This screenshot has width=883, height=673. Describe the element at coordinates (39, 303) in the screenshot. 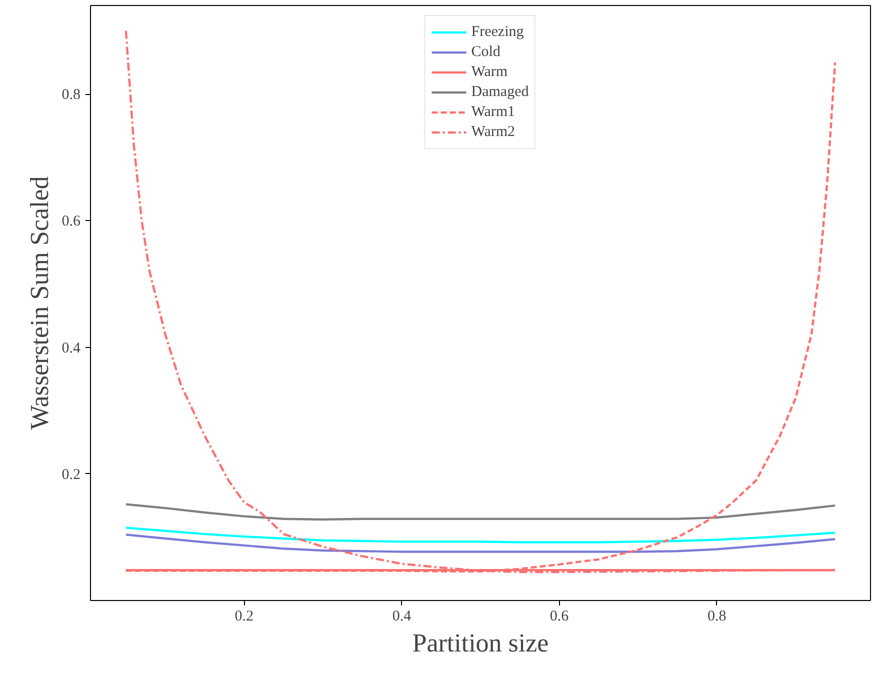

I see `y-axis-title: Wasserstein Sum Scaled` at that location.